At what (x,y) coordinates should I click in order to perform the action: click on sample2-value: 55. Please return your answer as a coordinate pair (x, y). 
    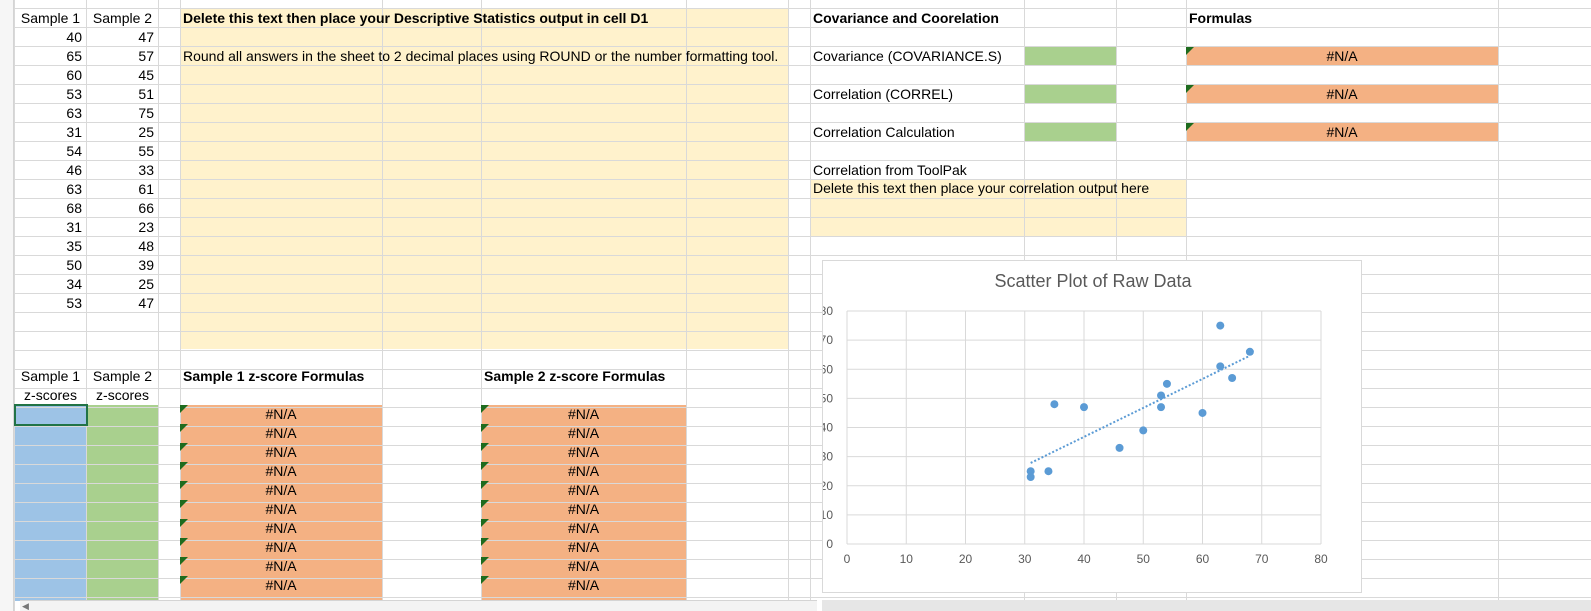
    Looking at the image, I should click on (146, 151).